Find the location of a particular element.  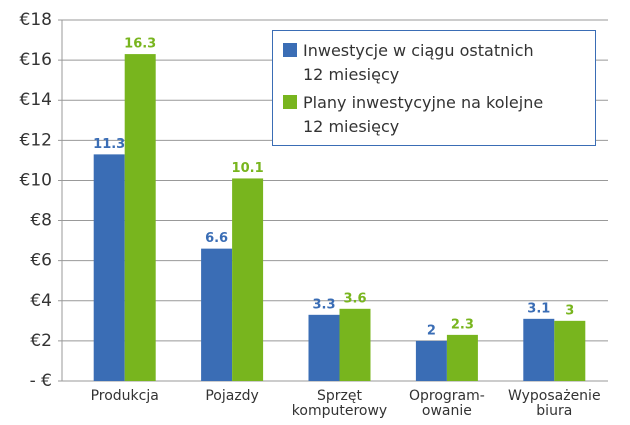

y-tick-label: €2 is located at coordinates (41, 341).